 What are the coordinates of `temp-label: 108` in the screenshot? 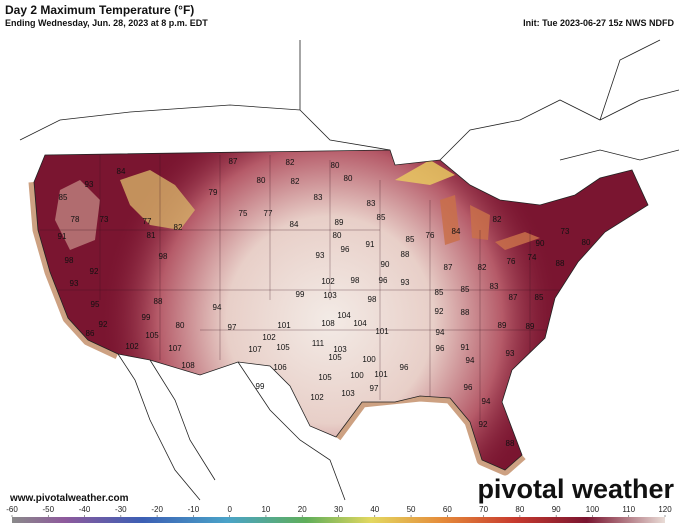 It's located at (188, 365).